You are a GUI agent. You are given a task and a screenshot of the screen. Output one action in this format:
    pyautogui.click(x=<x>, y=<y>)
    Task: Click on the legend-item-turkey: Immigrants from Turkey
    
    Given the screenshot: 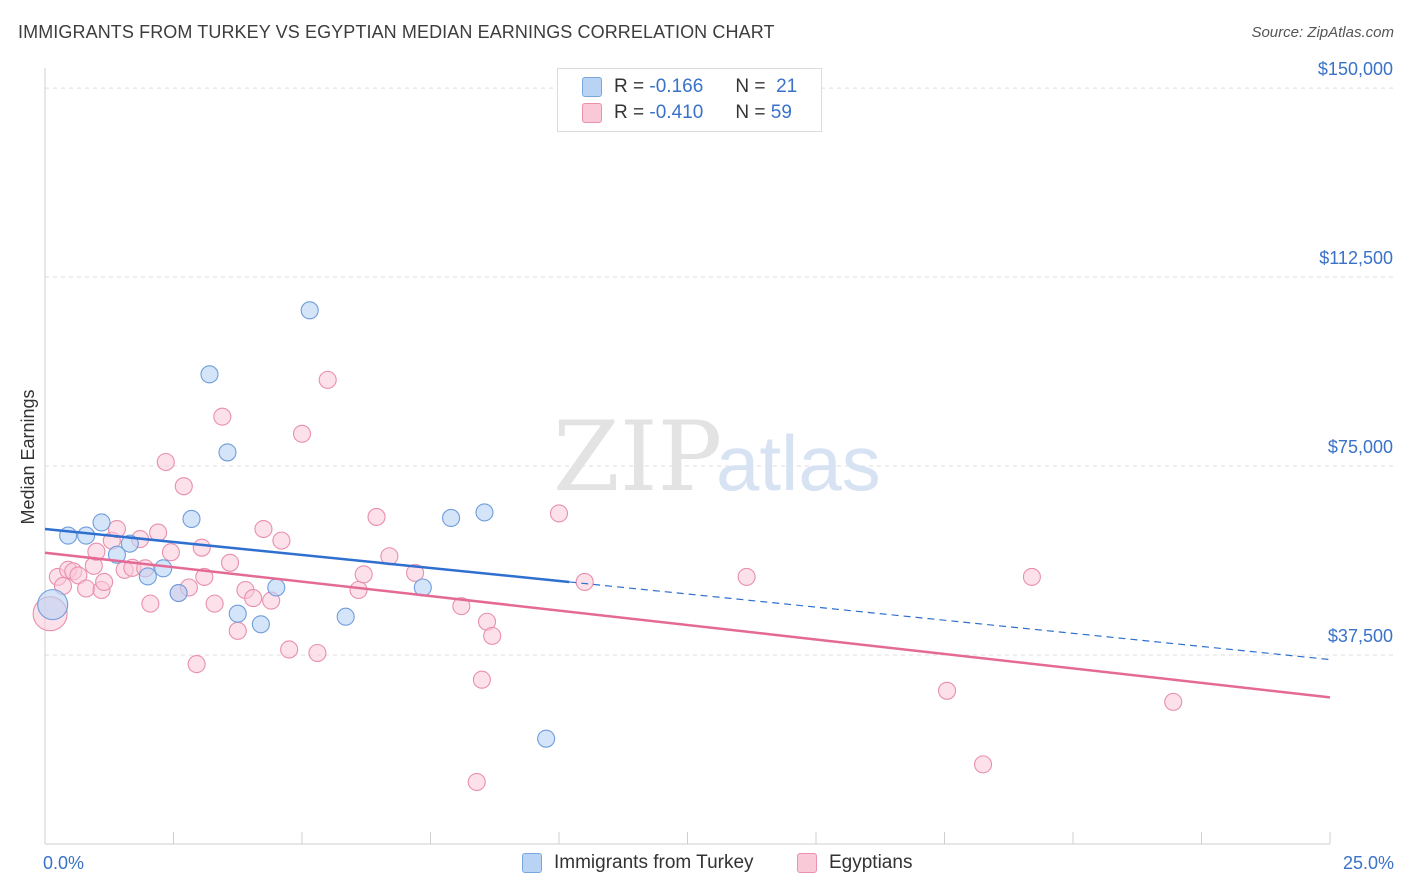 What is the action you would take?
    pyautogui.click(x=638, y=863)
    